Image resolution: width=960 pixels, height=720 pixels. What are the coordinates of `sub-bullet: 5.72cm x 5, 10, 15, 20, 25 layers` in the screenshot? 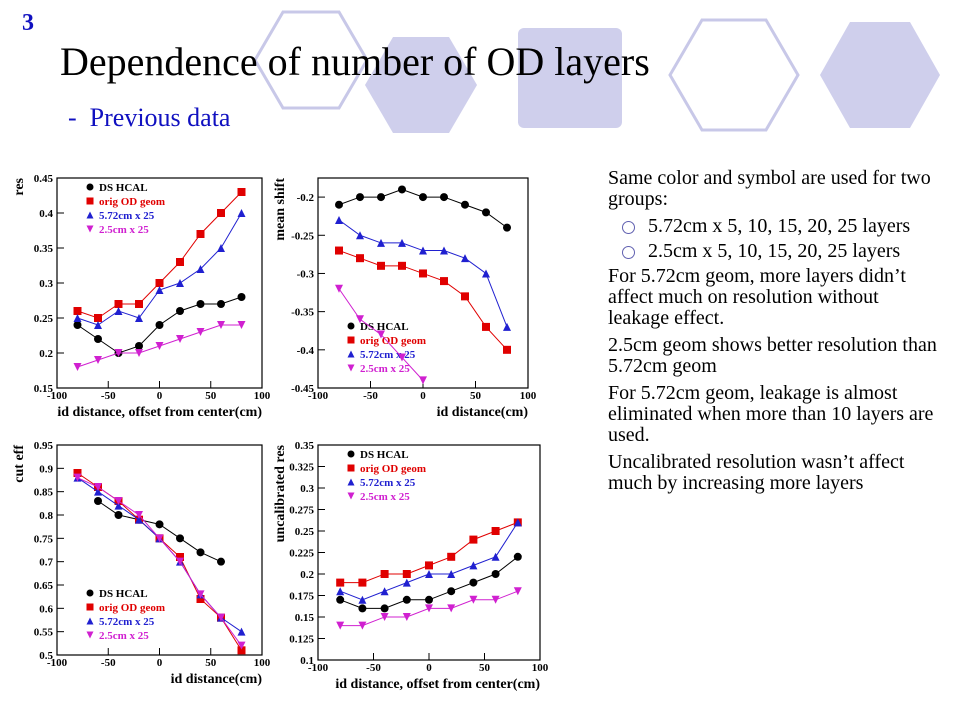 It's located at (773, 226).